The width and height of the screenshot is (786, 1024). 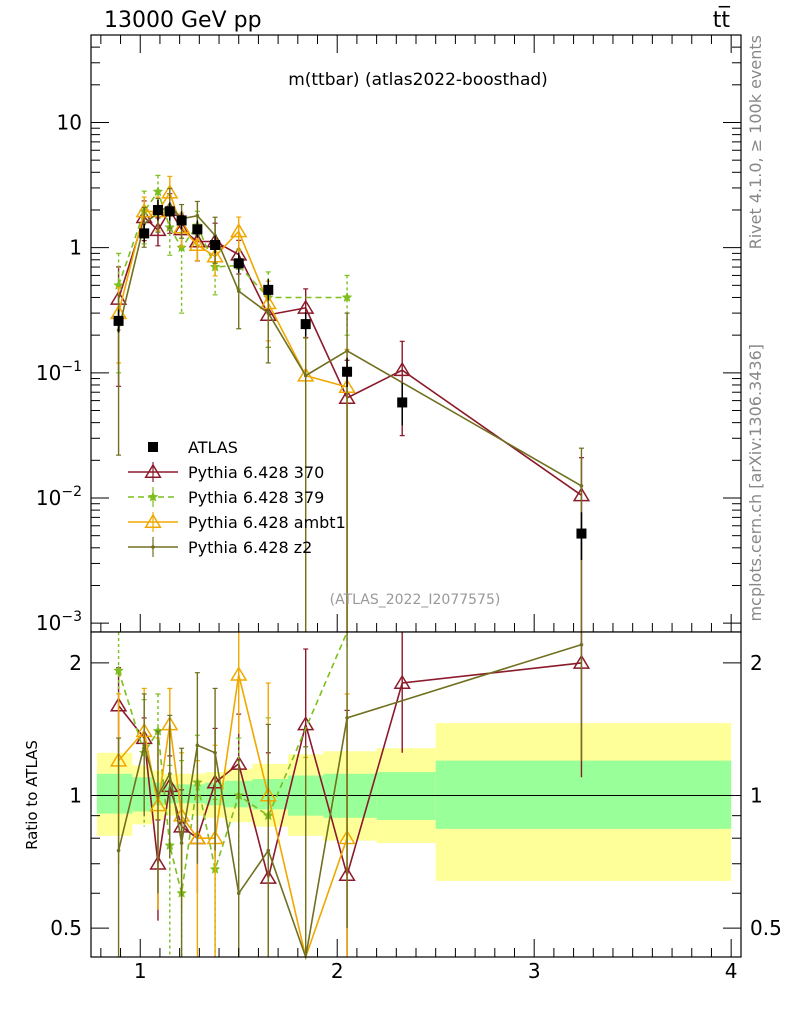 What do you see at coordinates (731, 971) in the screenshot?
I see `x-tick-label: 4` at bounding box center [731, 971].